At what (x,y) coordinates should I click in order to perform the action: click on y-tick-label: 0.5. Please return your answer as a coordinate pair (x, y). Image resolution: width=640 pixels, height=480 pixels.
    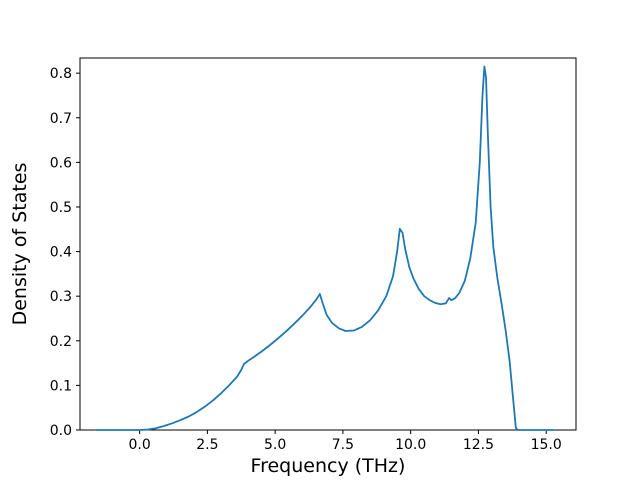
    Looking at the image, I should click on (61, 208).